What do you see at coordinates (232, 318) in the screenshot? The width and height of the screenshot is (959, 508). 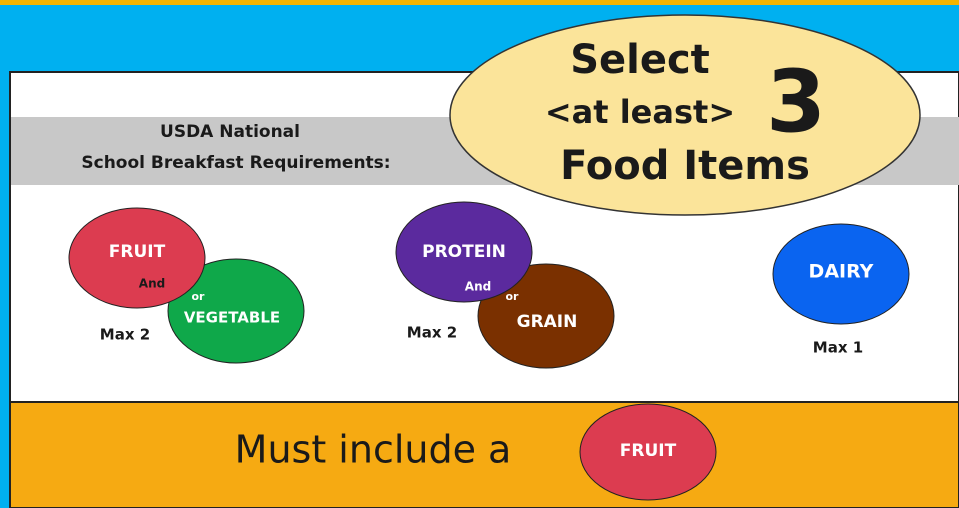 I see `food-label: VEGETABLE` at bounding box center [232, 318].